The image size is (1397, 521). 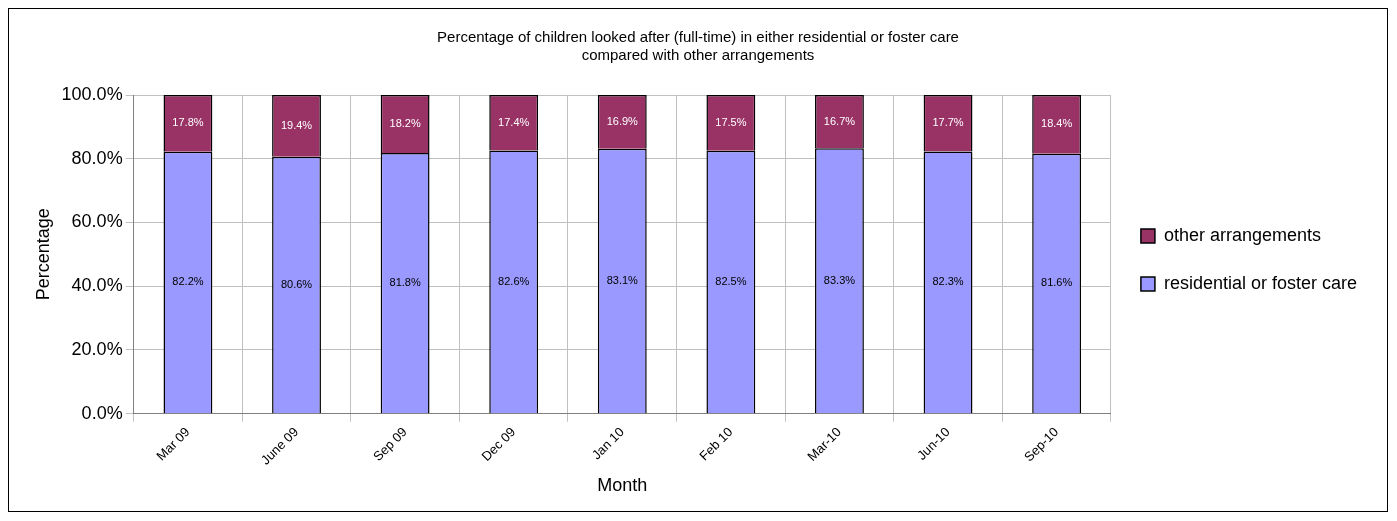 What do you see at coordinates (390, 444) in the screenshot?
I see `x-tick-label: Sep 09` at bounding box center [390, 444].